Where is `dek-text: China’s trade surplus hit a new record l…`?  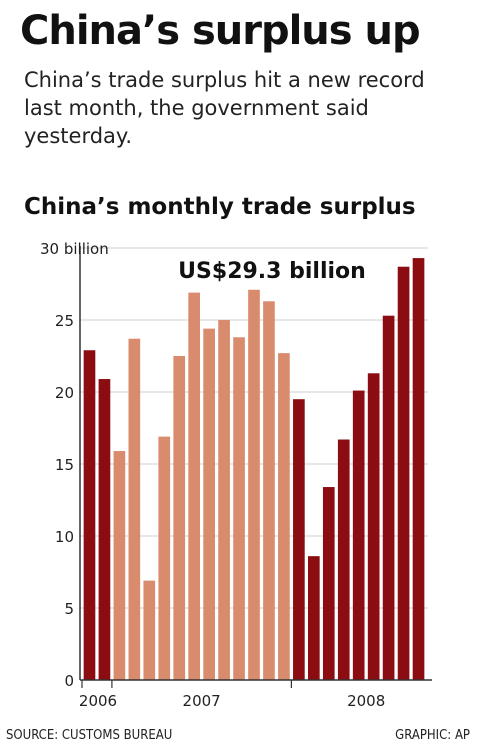 dek-text: China’s trade surplus hit a new record l… is located at coordinates (224, 108).